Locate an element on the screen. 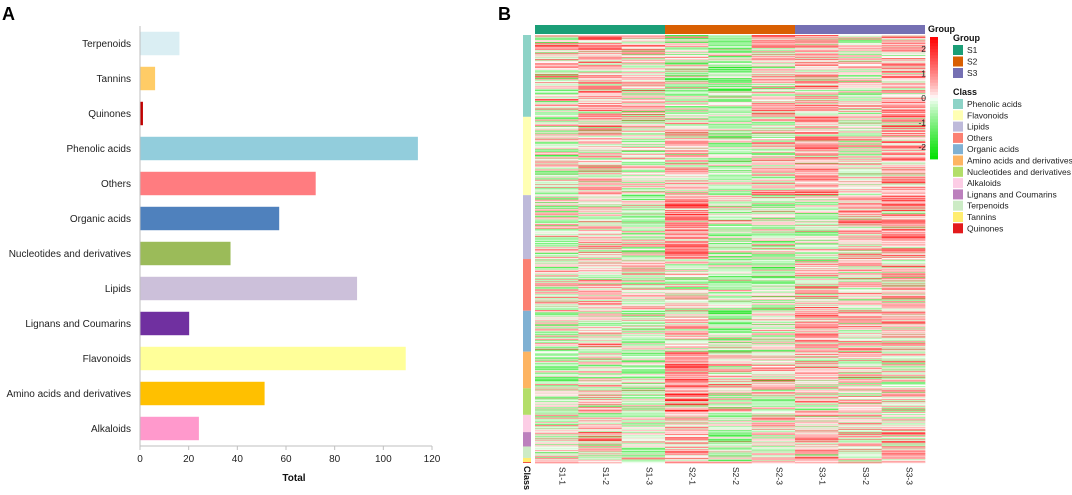 The width and height of the screenshot is (1072, 495). category-label: Organic acids is located at coordinates (100, 219).